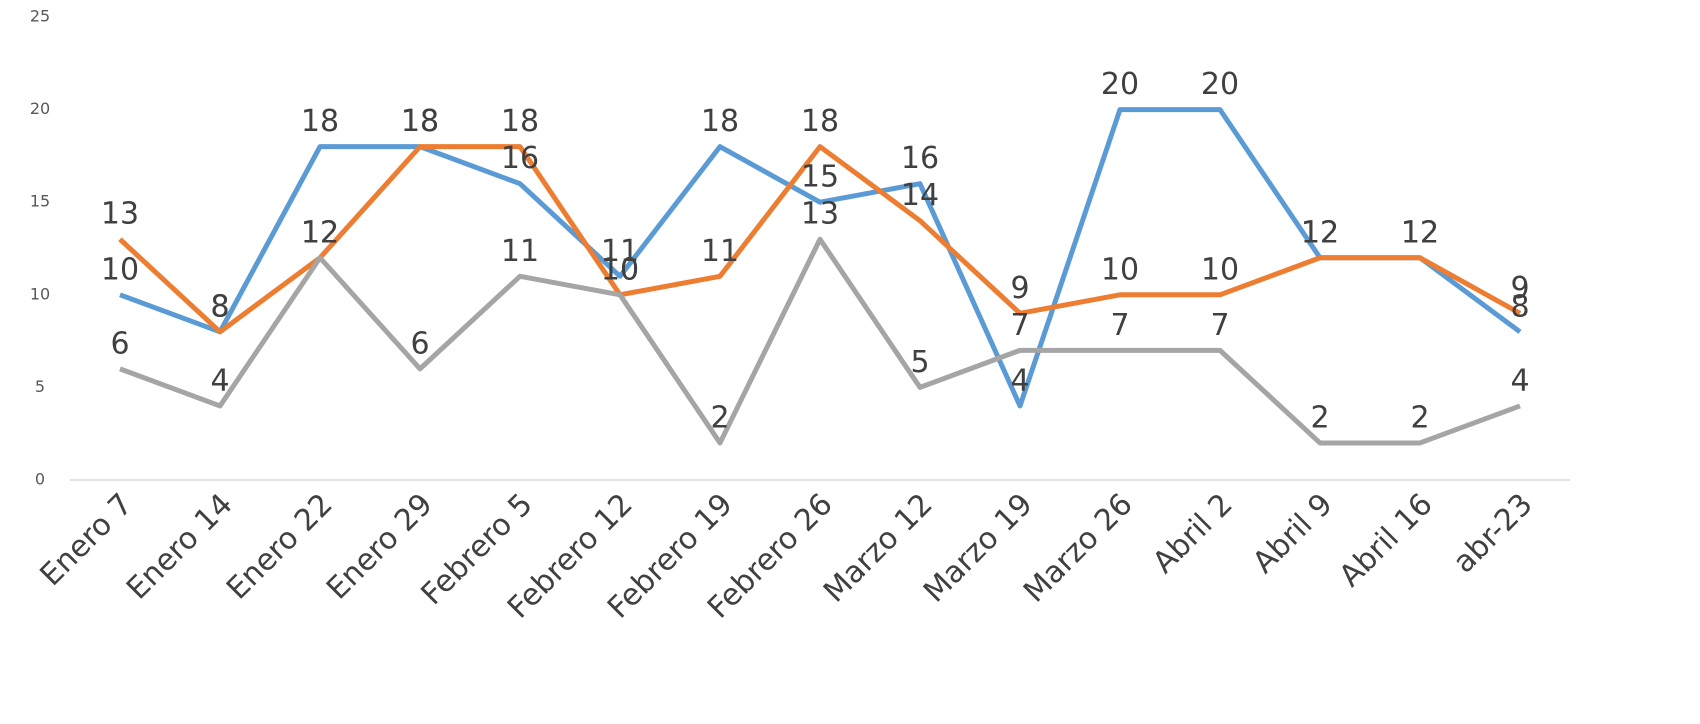 The height and width of the screenshot is (724, 1700). I want to click on x-tick-label: Enero 22, so click(280, 547).